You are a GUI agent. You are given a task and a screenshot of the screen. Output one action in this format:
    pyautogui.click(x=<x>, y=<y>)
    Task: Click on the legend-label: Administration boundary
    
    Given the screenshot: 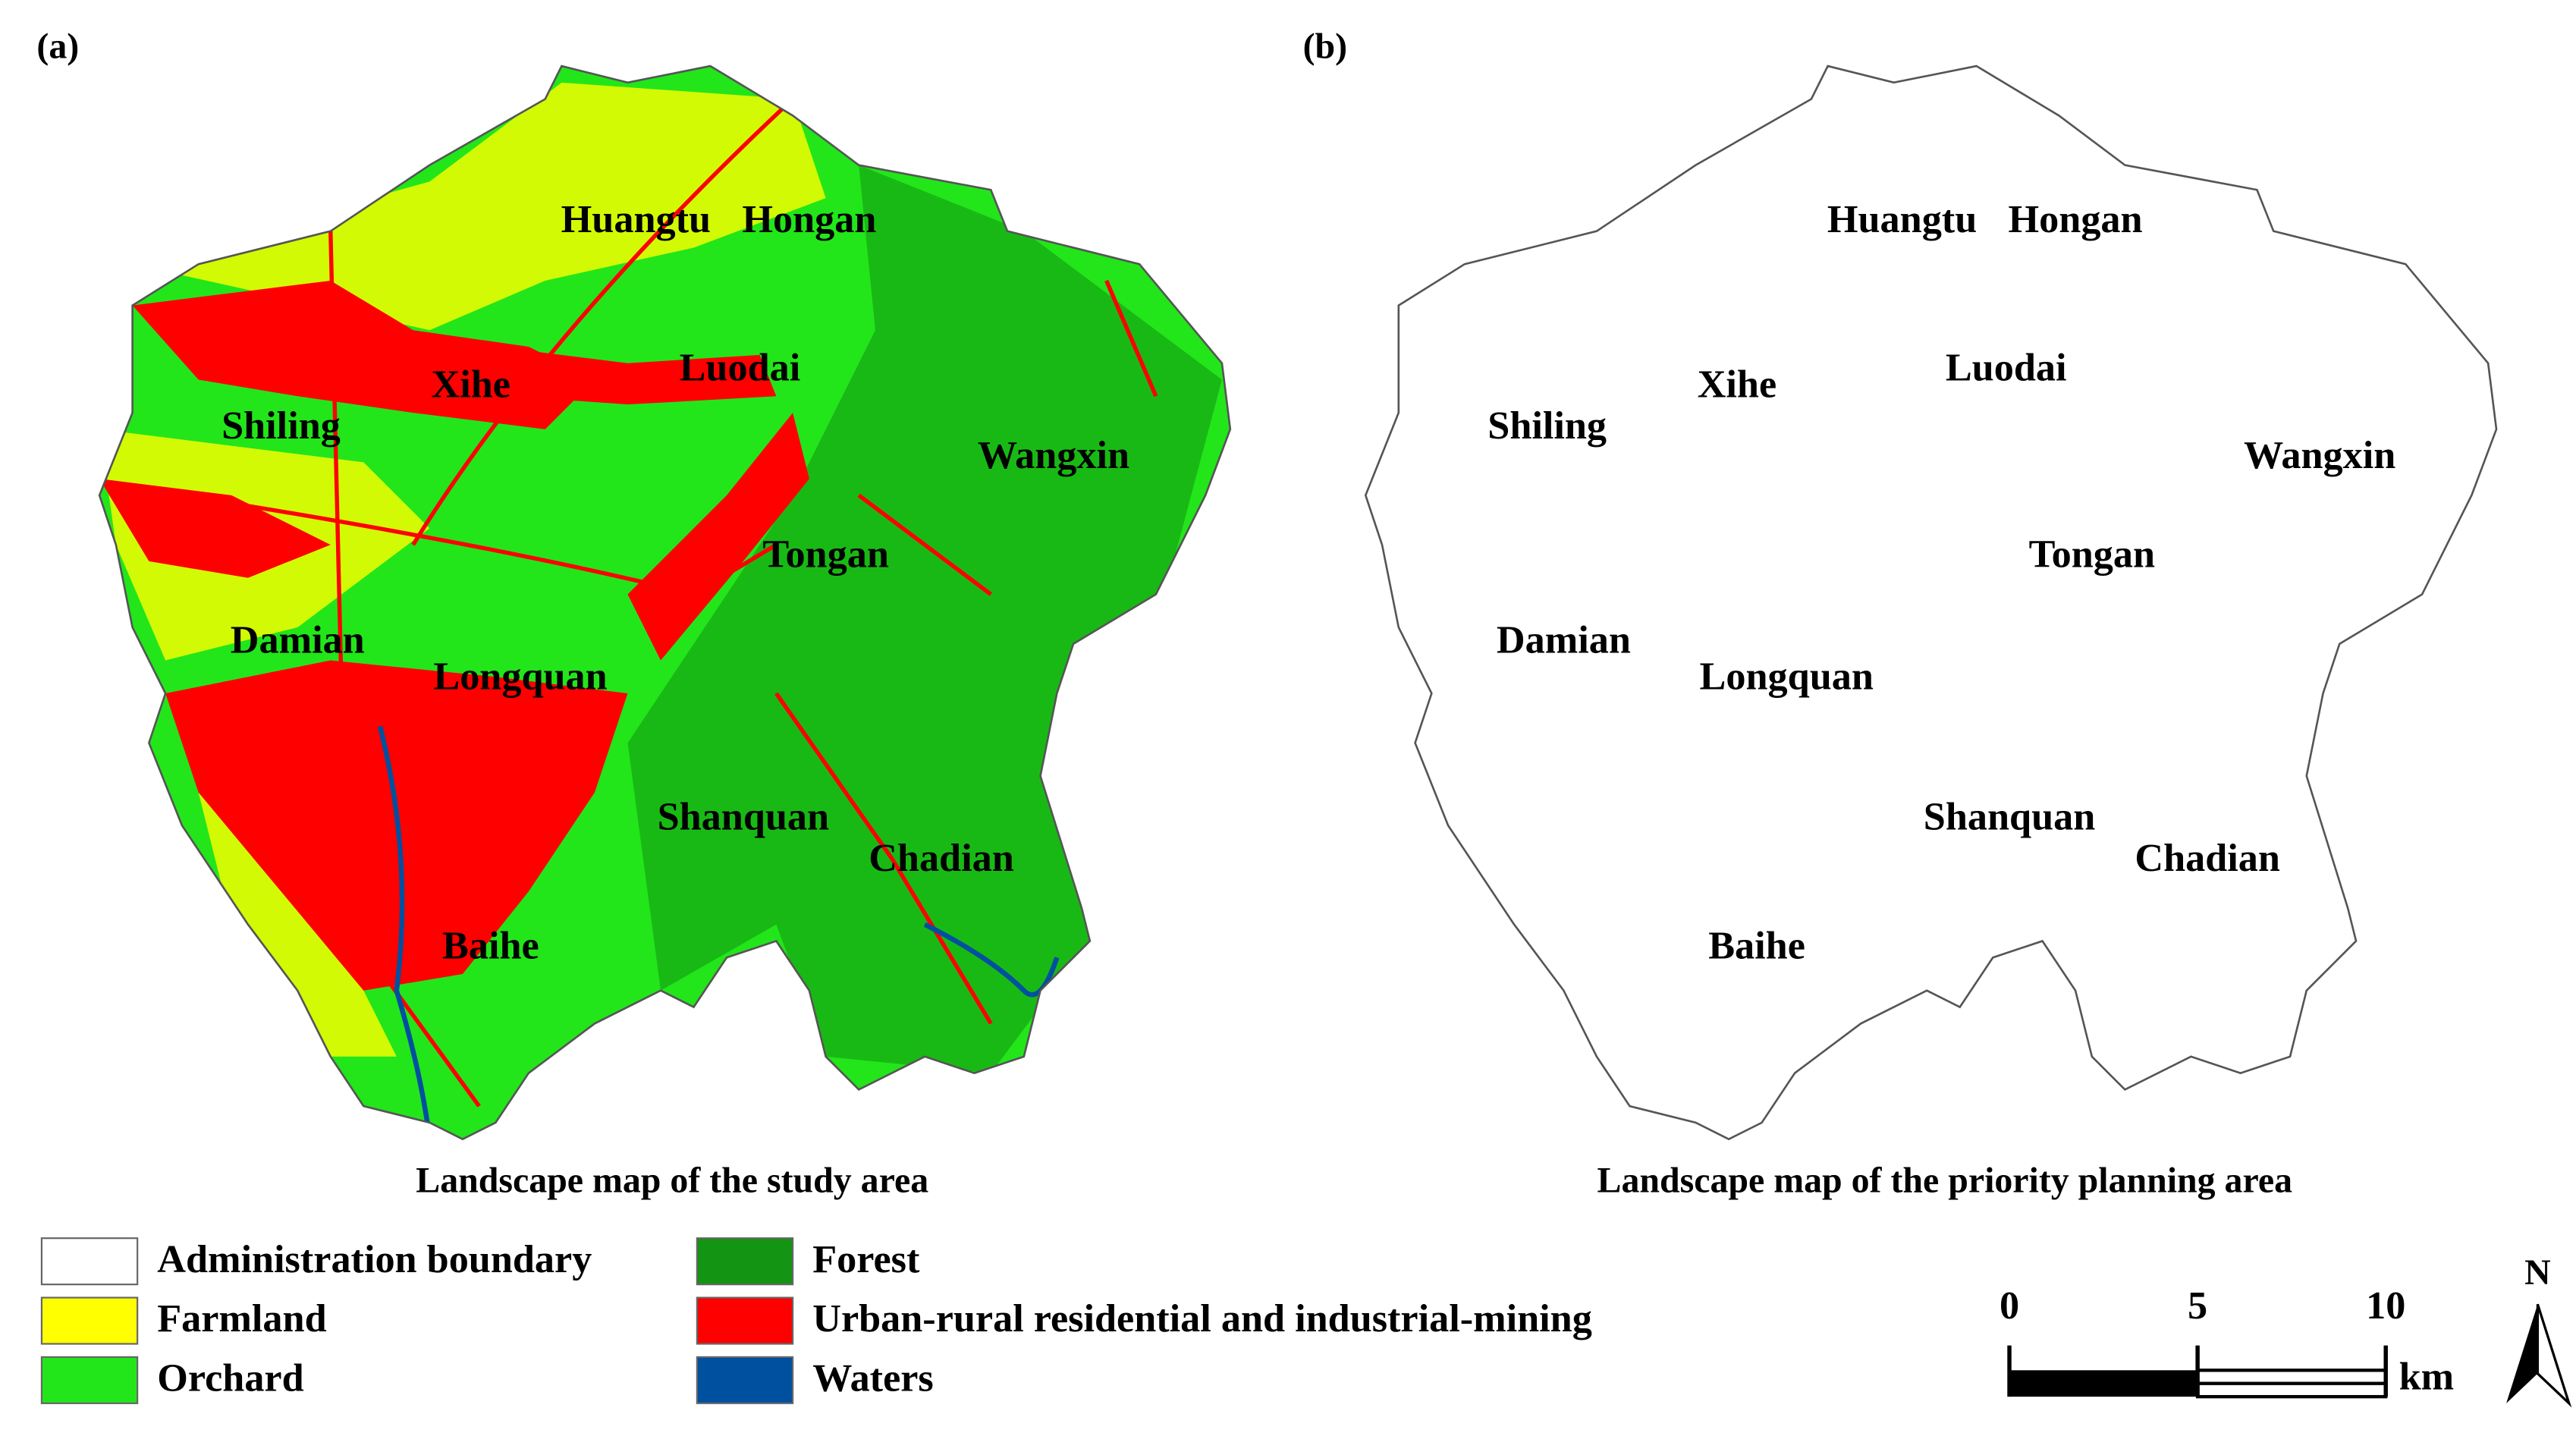 What is the action you would take?
    pyautogui.click(x=374, y=1259)
    